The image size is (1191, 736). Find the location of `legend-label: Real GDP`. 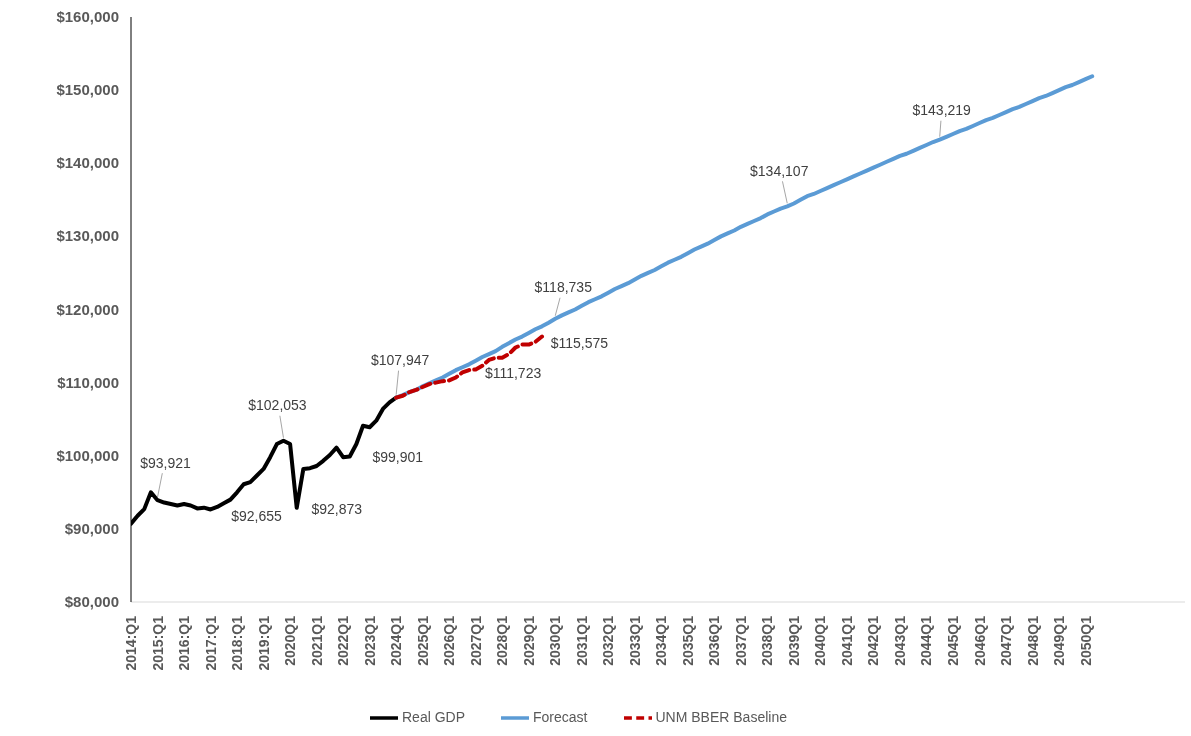

legend-label: Real GDP is located at coordinates (434, 716).